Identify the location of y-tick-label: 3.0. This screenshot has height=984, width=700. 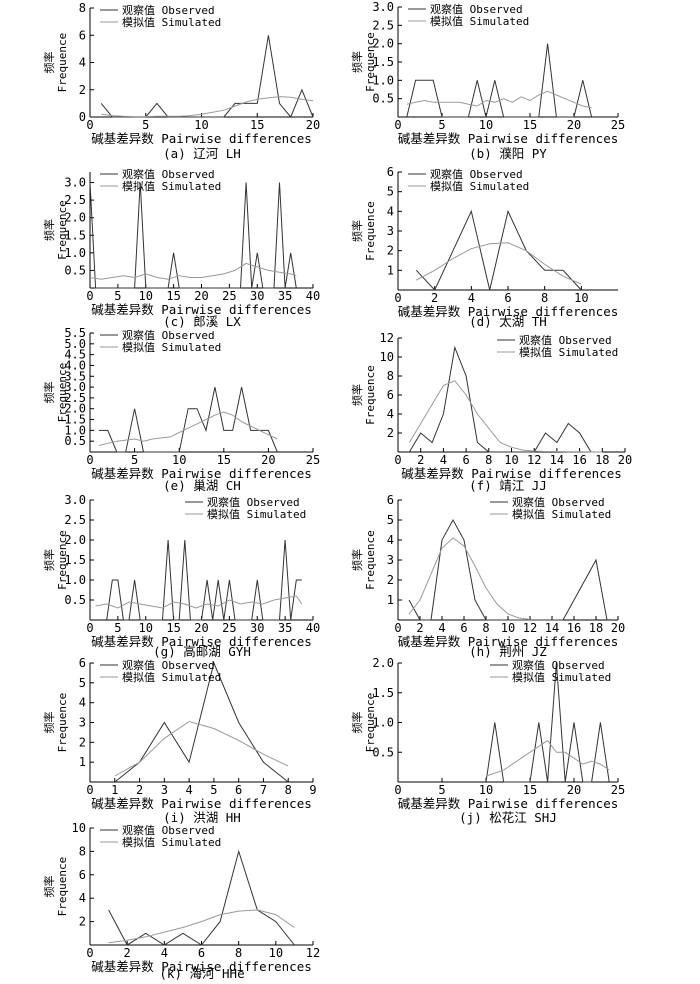
(383, 7).